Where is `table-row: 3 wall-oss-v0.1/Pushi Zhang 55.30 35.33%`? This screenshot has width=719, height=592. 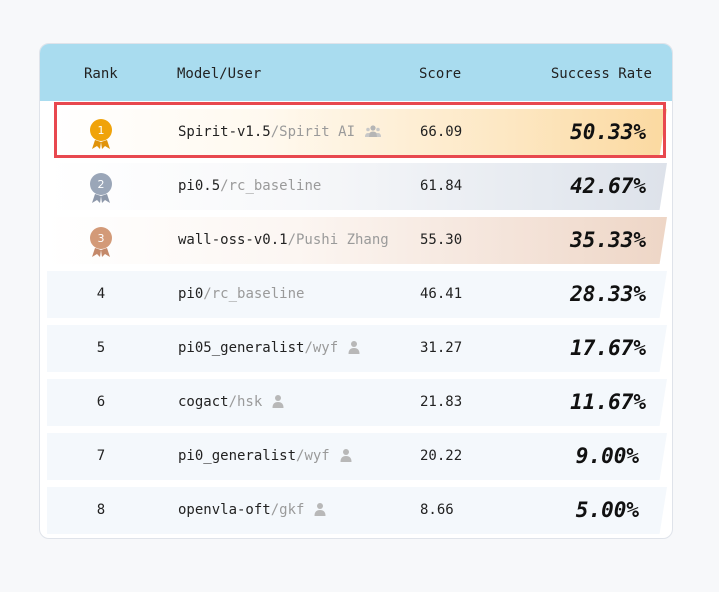 table-row: 3 wall-oss-v0.1/Pushi Zhang 55.30 35.33% is located at coordinates (357, 240).